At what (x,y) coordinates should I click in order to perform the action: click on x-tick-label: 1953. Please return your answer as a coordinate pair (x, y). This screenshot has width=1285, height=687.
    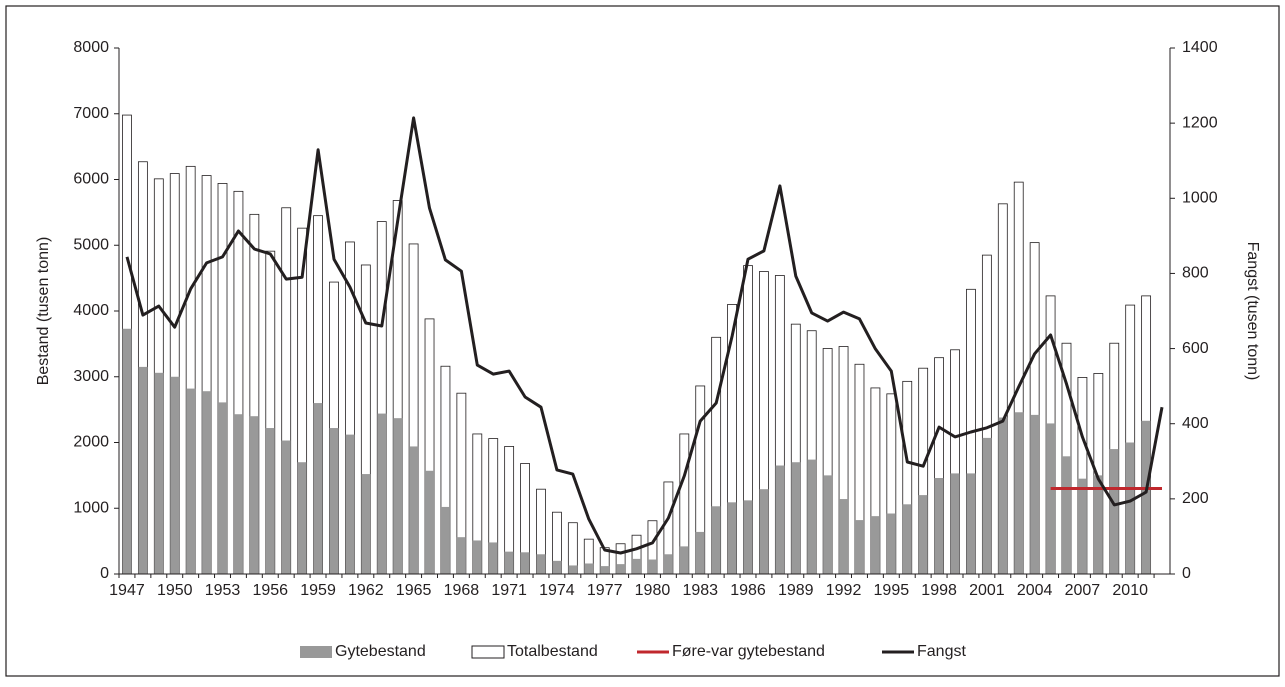
    Looking at the image, I should click on (223, 590).